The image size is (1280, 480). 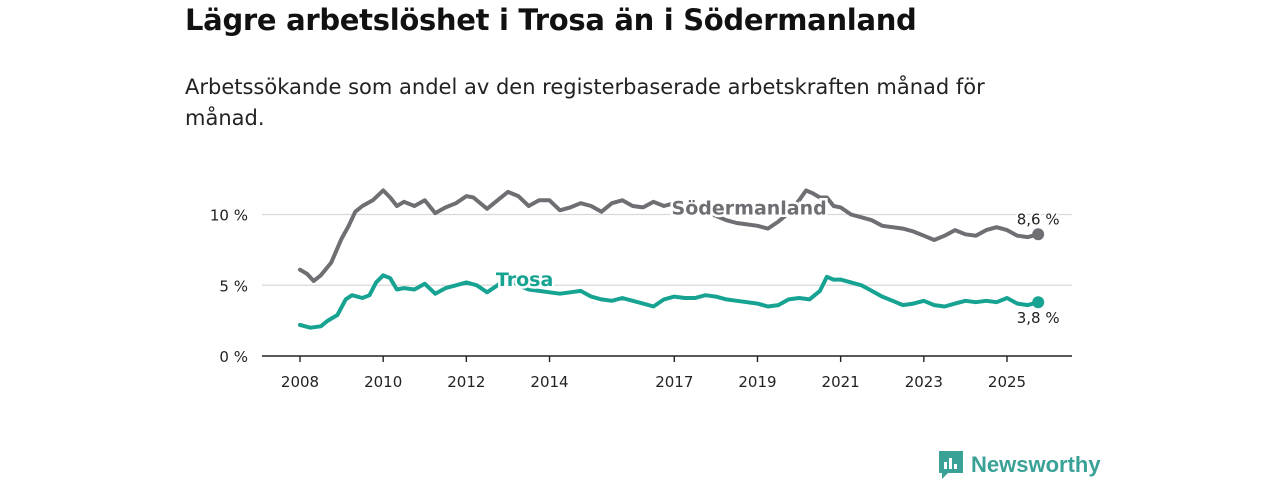 What do you see at coordinates (924, 382) in the screenshot?
I see `x-tick-label: 2023` at bounding box center [924, 382].